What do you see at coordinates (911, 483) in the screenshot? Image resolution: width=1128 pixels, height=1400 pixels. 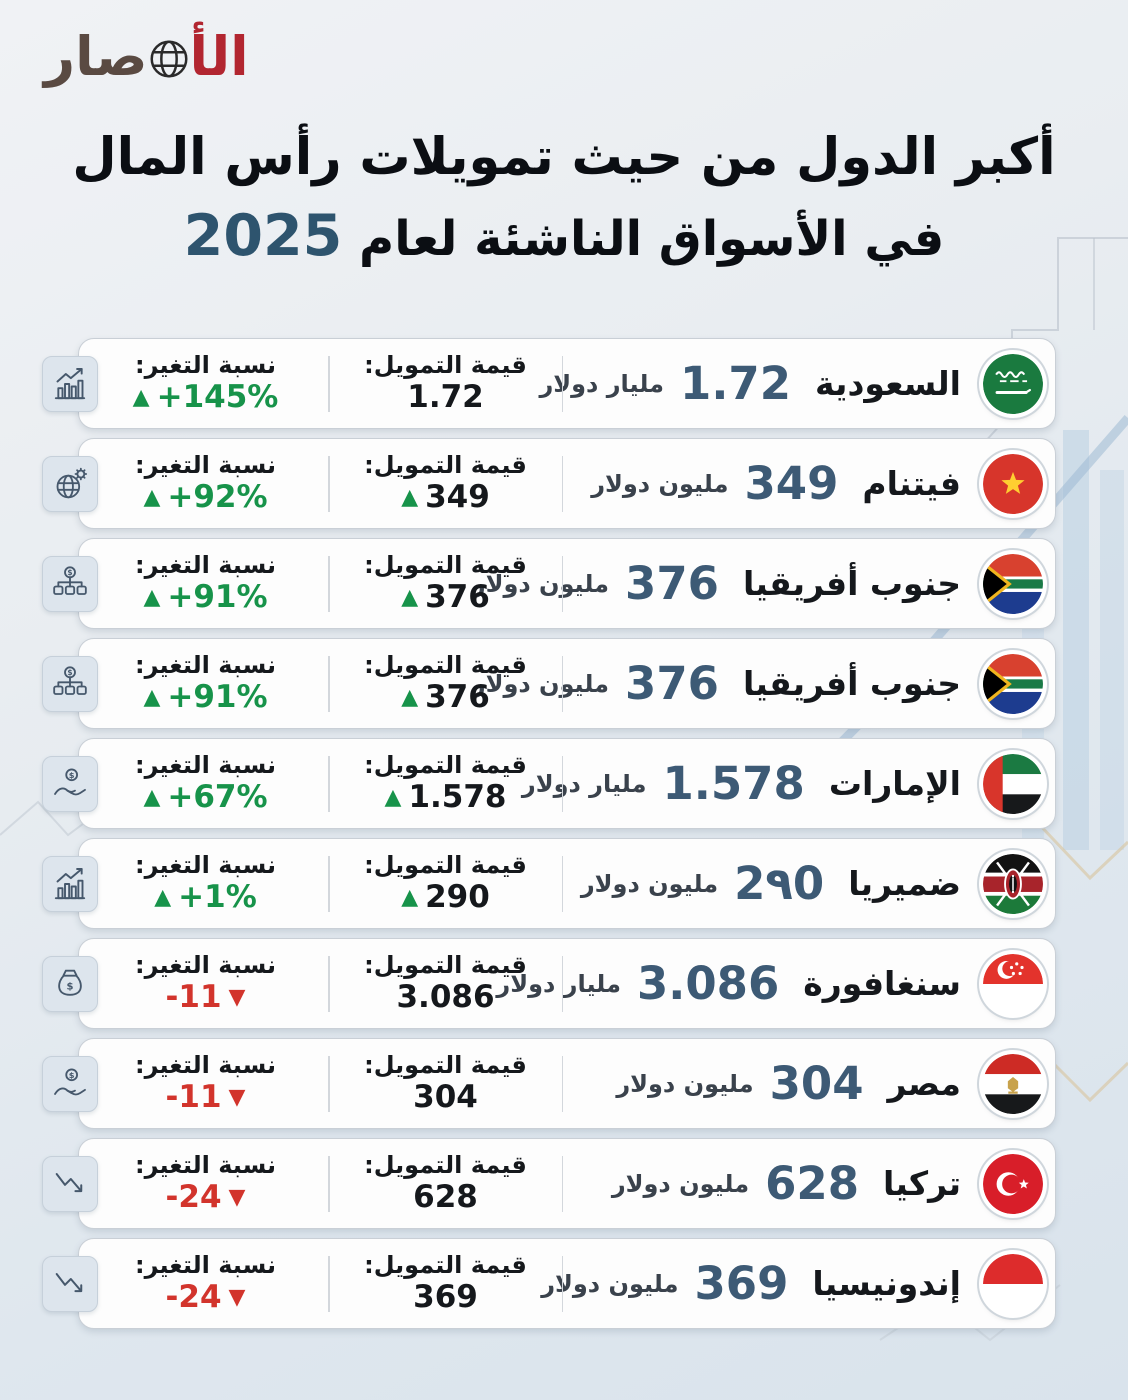 I see `country-name: فيتنام` at bounding box center [911, 483].